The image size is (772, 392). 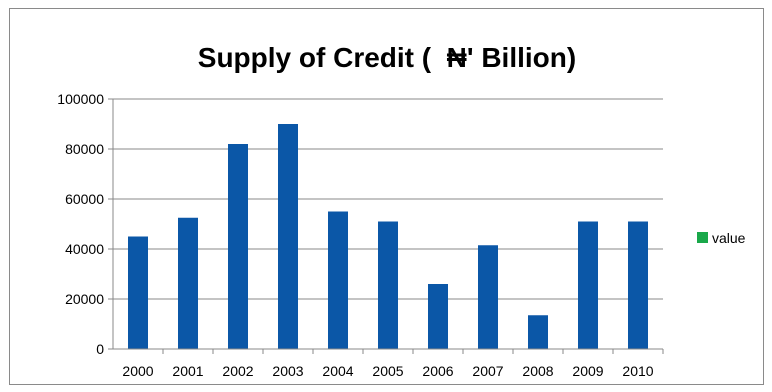 I want to click on bar-2002, so click(x=238, y=246).